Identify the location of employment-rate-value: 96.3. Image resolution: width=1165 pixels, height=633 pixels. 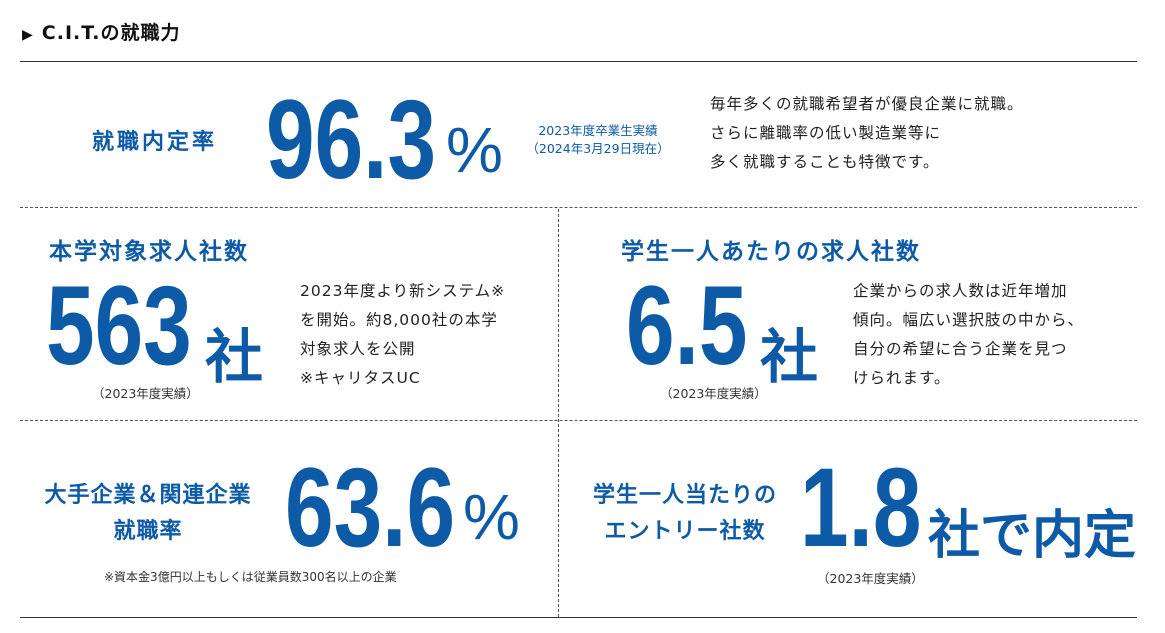
(351, 139).